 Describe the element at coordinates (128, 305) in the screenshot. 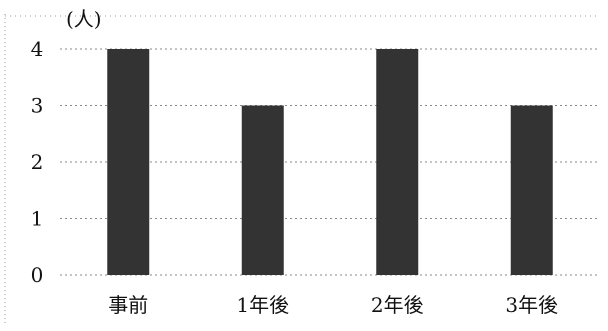

I see `x-category-label: 事前` at that location.